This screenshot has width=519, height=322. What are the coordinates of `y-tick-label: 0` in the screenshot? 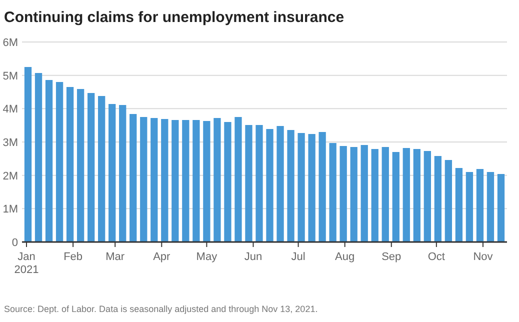 It's located at (15, 243).